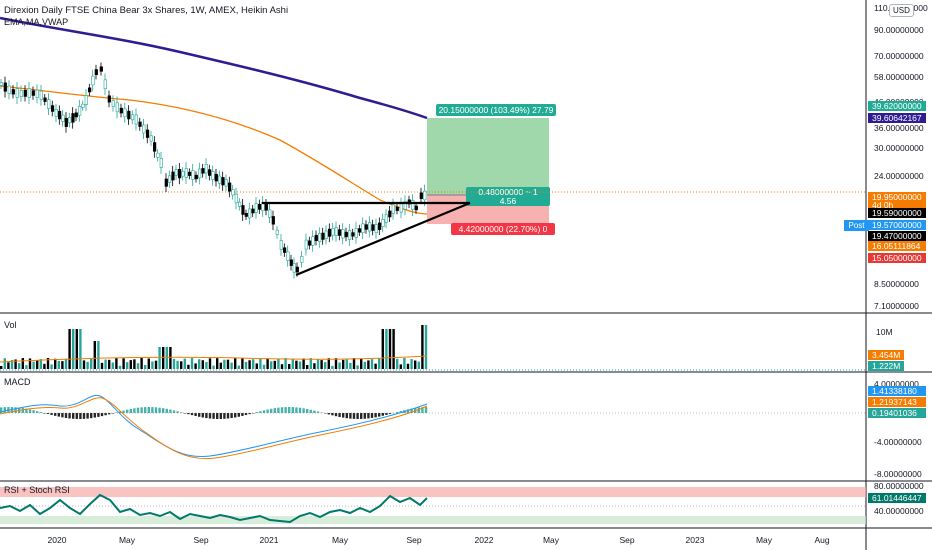 The width and height of the screenshot is (932, 550). I want to click on support-trendline, so click(383, 239).